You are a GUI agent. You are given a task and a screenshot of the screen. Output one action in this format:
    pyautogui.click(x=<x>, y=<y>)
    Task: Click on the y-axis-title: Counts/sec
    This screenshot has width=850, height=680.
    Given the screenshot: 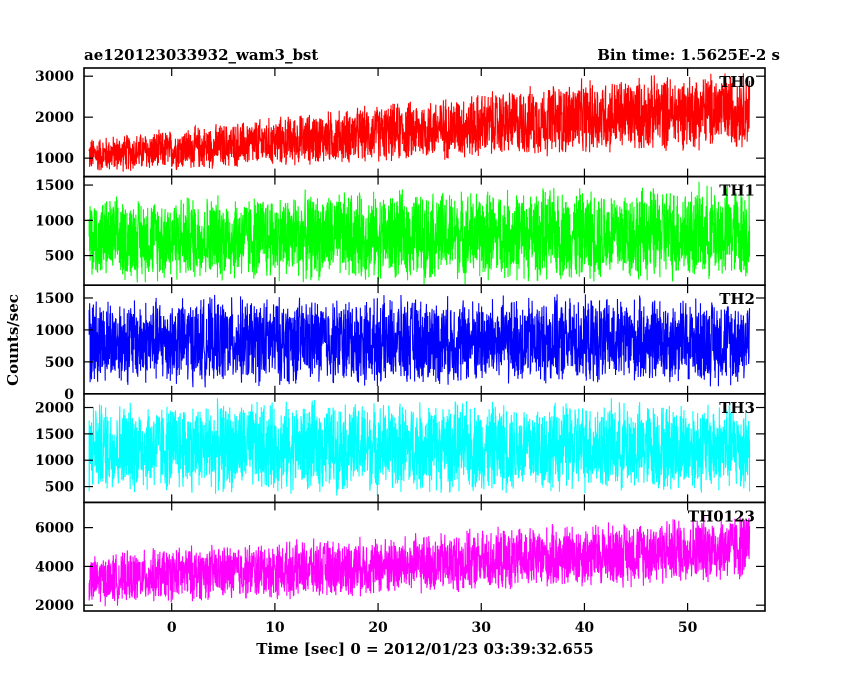 What is the action you would take?
    pyautogui.click(x=13, y=340)
    